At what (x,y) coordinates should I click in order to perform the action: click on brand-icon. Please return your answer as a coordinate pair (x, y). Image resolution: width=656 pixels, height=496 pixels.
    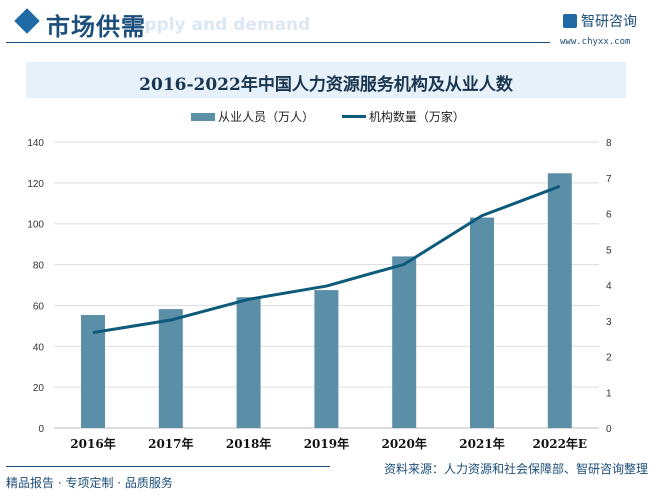
    Looking at the image, I should click on (570, 21).